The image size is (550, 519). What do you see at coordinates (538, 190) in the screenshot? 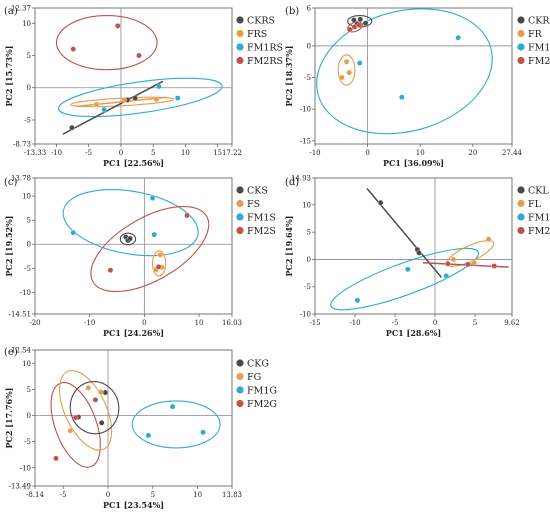
I see `legend-entry: CKL` at bounding box center [538, 190].